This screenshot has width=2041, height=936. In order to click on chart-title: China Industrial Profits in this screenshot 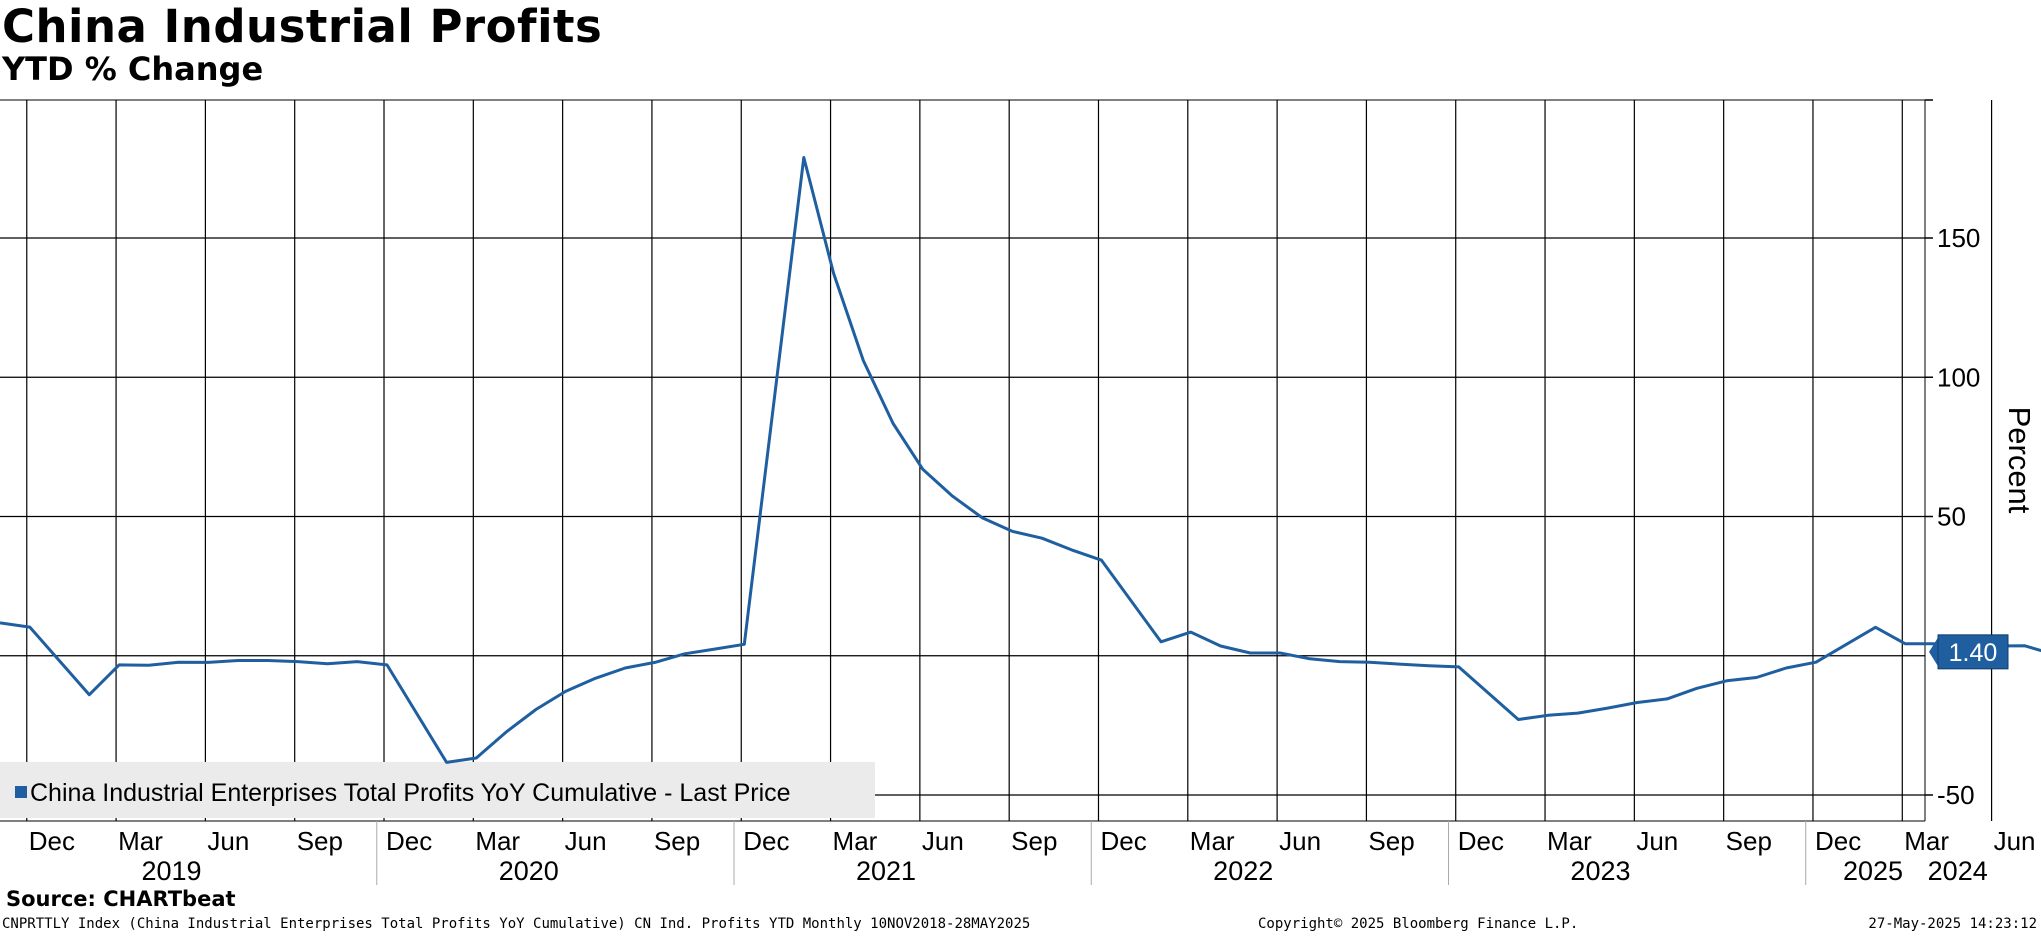, I will do `click(302, 26)`.